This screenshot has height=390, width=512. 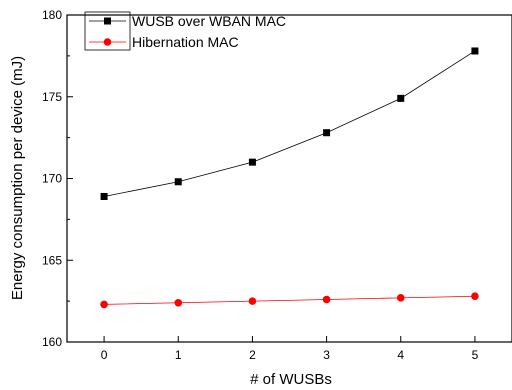 What do you see at coordinates (252, 355) in the screenshot?
I see `x-tick-label: 2` at bounding box center [252, 355].